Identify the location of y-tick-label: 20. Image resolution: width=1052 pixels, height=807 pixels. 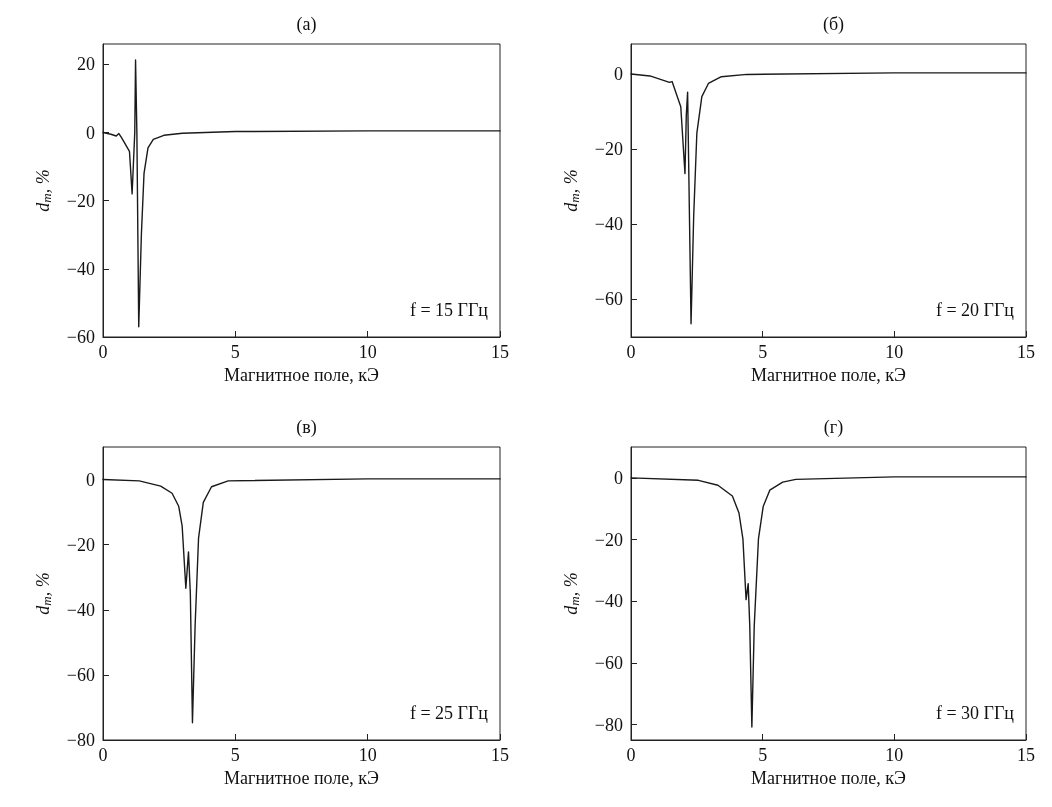
(86, 64).